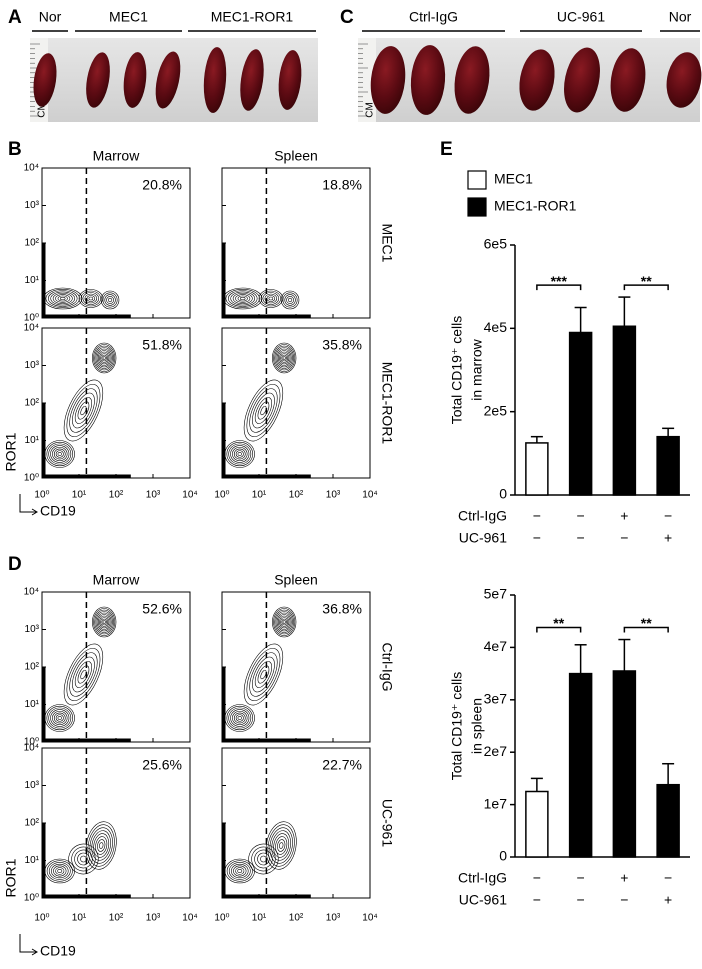 Image resolution: width=702 pixels, height=969 pixels. Describe the element at coordinates (32, 629) in the screenshot. I see `y-tick-label: 10³` at that location.